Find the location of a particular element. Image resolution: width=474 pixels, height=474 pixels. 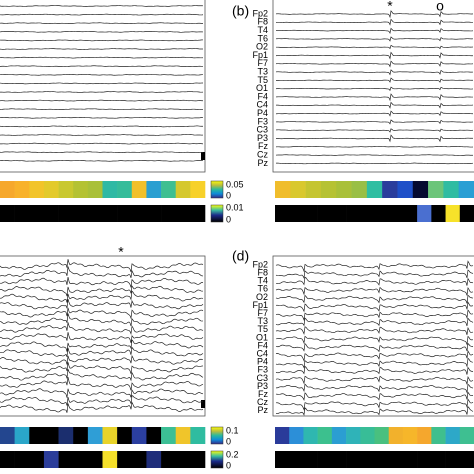

panel-d-frame is located at coordinates (373, 336).